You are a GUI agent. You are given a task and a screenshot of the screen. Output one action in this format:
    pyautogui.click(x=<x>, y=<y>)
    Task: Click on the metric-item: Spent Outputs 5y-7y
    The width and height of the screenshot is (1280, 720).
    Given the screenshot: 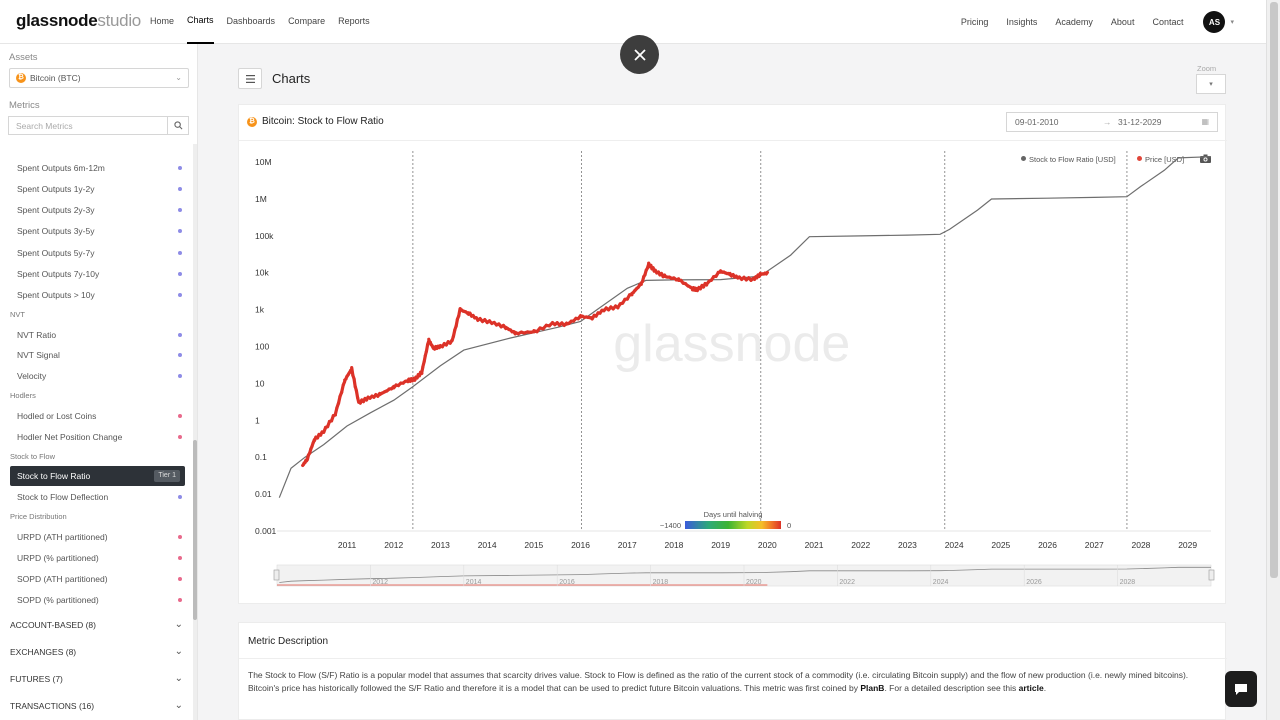 What is the action you would take?
    pyautogui.click(x=95, y=253)
    